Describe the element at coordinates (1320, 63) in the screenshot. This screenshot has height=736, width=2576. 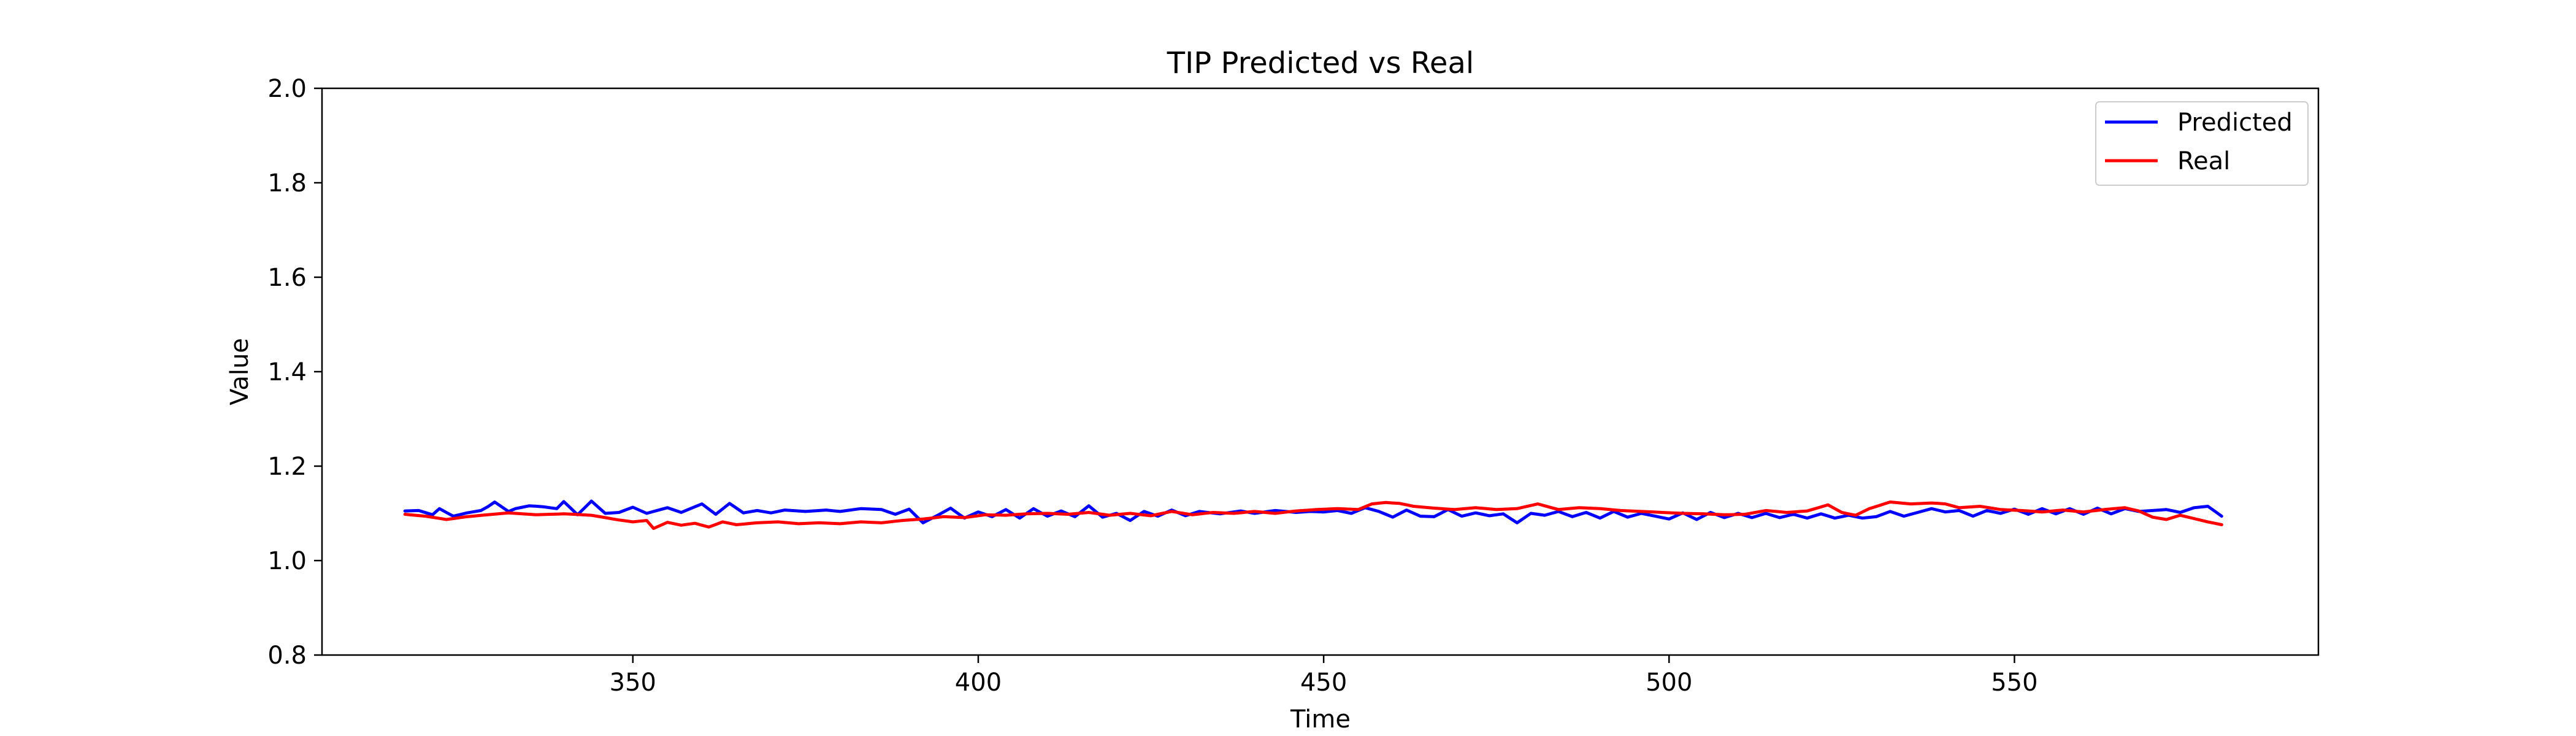
I see `chart-title: TIP Predicted vs Real` at that location.